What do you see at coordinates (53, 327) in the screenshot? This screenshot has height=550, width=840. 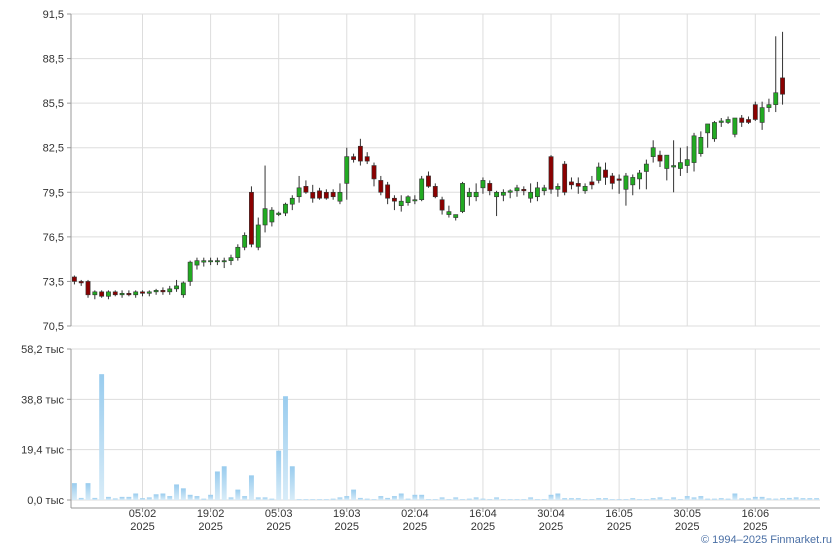 I see `price-tick-label: 70,5` at bounding box center [53, 327].